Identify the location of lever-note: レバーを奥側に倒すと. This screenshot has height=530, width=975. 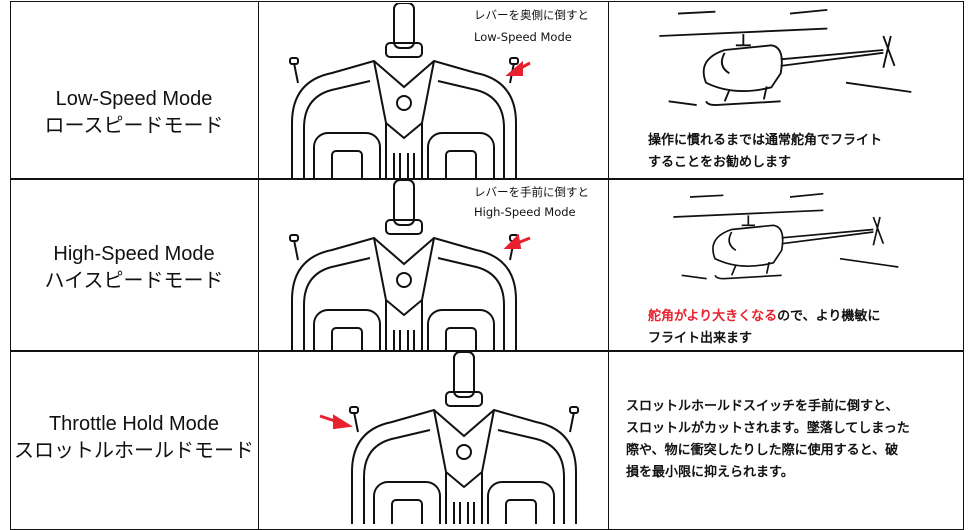
(531, 15).